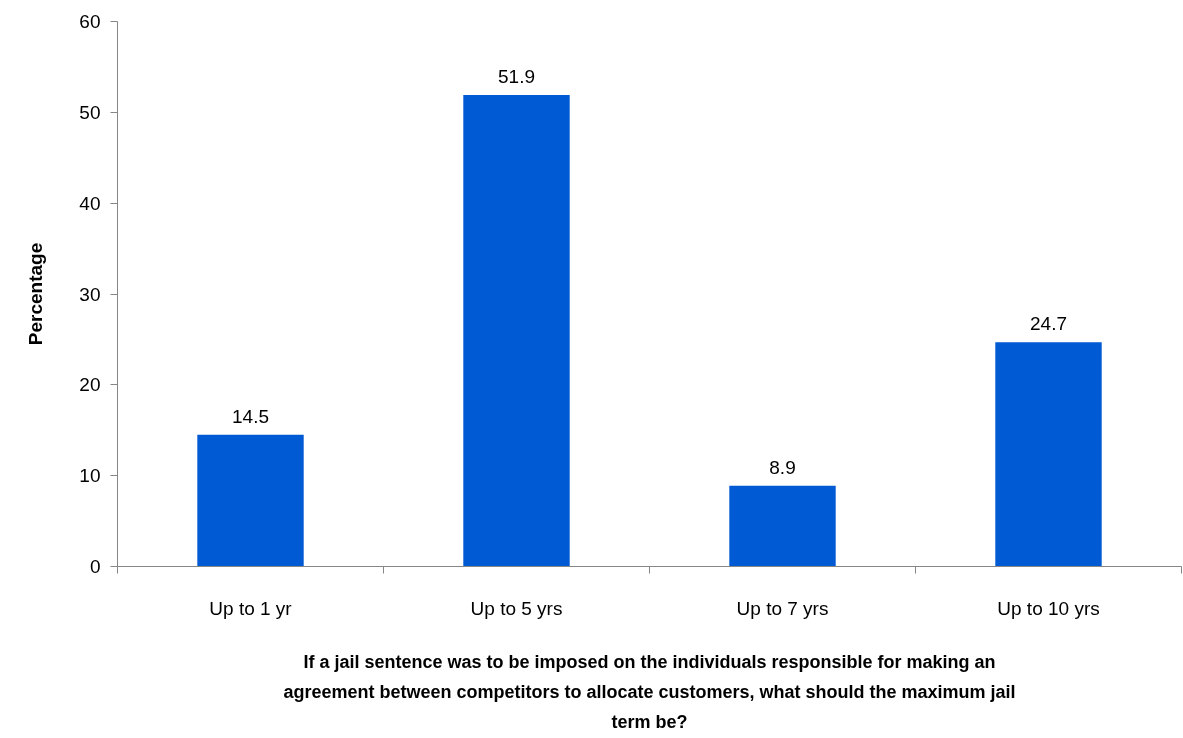  Describe the element at coordinates (90, 203) in the screenshot. I see `y-tick-label: 40` at that location.